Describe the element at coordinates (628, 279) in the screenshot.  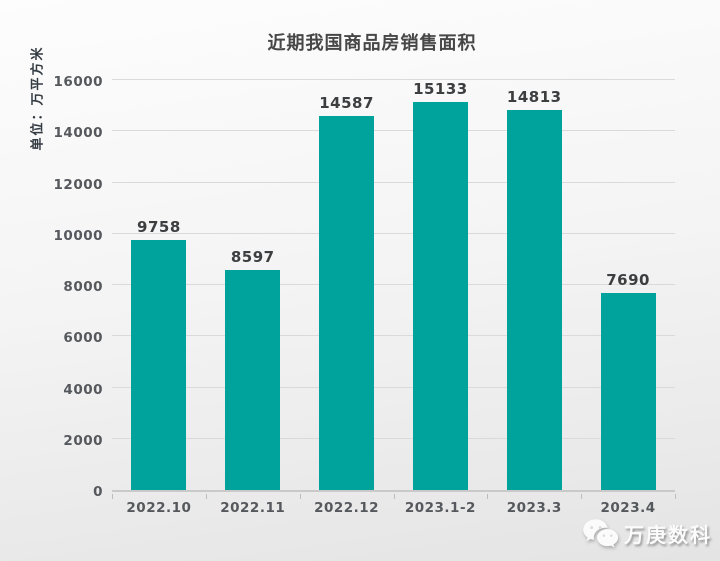
I see `bar-value-label: 7690` at that location.